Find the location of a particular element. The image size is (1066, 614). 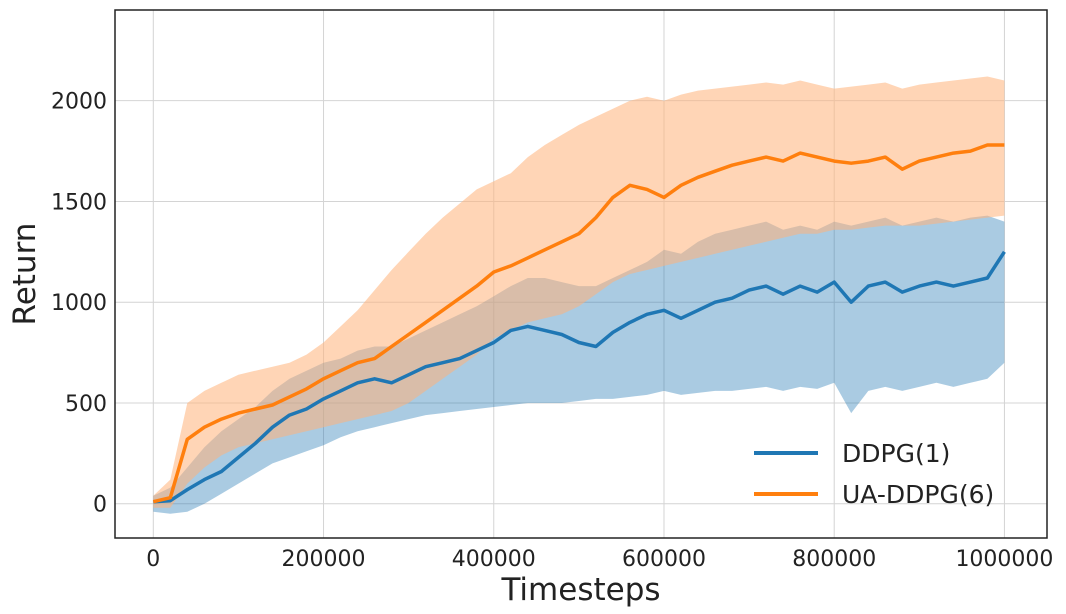

legend: DDPG(1) UA-DDPG(6) is located at coordinates (874, 474).